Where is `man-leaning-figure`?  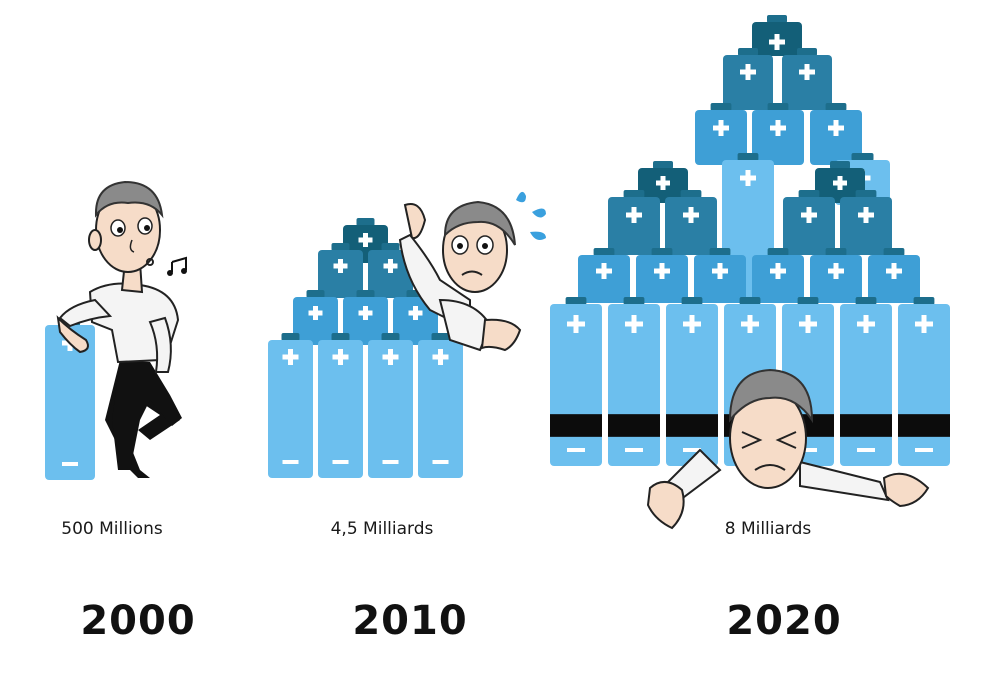
man-leaning-figure is located at coordinates (119, 329).